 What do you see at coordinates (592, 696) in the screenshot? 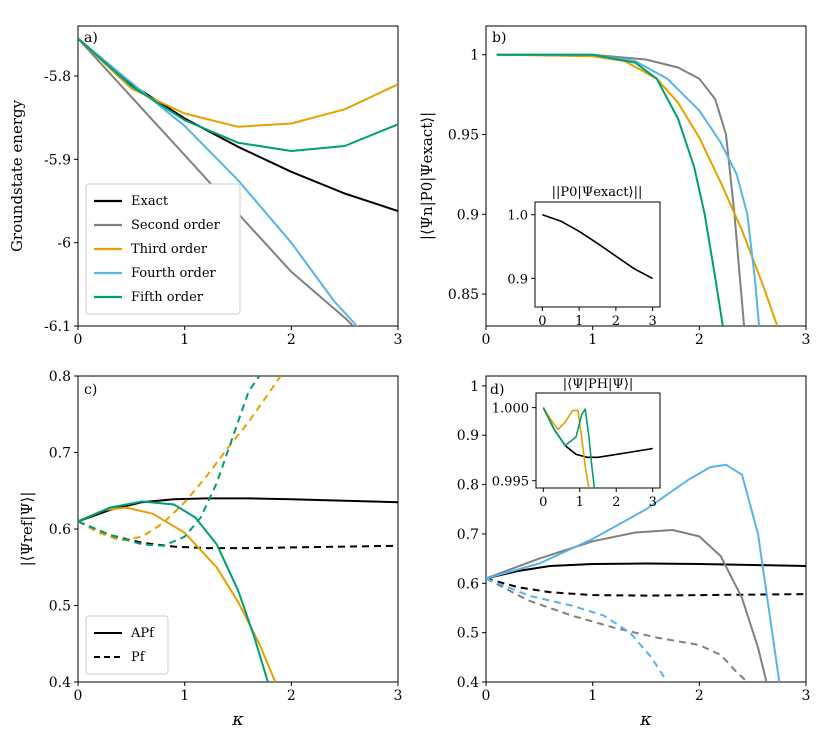
I see `panel-d-xtick-label: 1` at bounding box center [592, 696].